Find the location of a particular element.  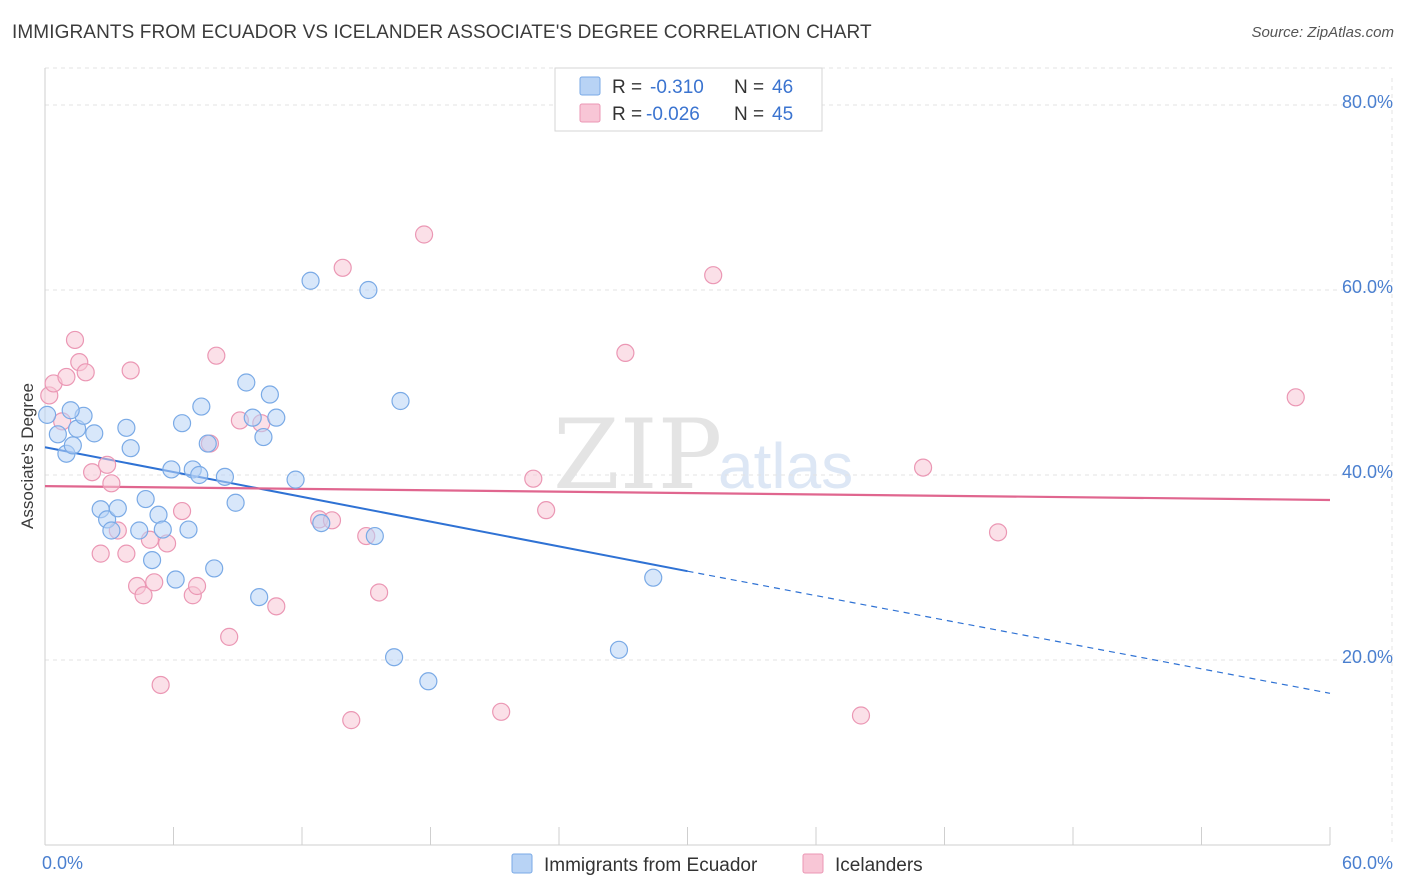

source-label: Source: ZipAtlas.com is located at coordinates (1322, 32).